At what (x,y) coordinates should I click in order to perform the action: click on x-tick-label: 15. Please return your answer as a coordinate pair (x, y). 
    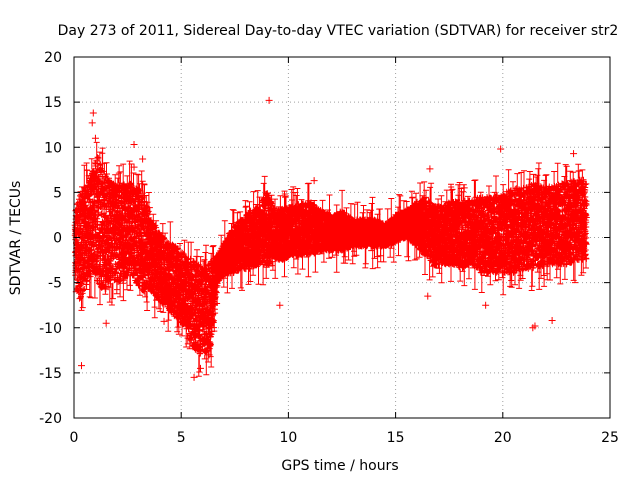
    Looking at the image, I should click on (396, 438).